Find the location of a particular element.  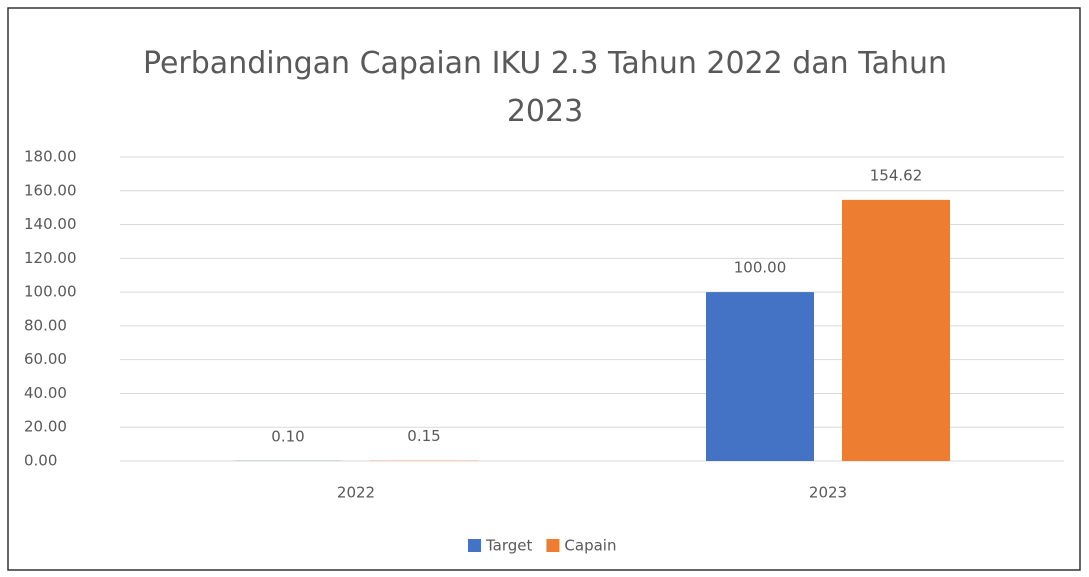

legend-label: Capain is located at coordinates (590, 546).